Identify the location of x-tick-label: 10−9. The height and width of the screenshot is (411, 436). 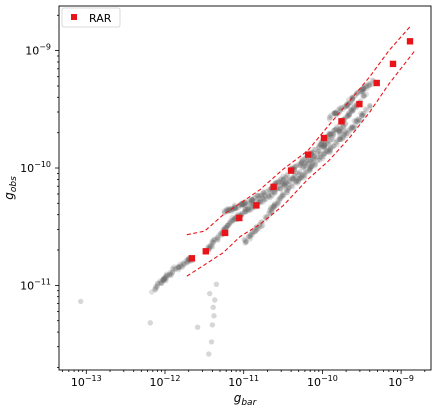
(401, 381).